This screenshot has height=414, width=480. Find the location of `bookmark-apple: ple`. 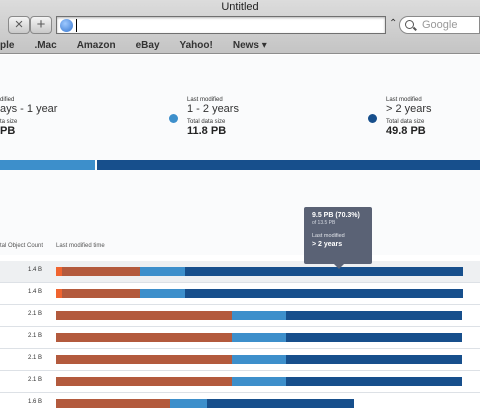

bookmark-apple: ple is located at coordinates (7, 45).